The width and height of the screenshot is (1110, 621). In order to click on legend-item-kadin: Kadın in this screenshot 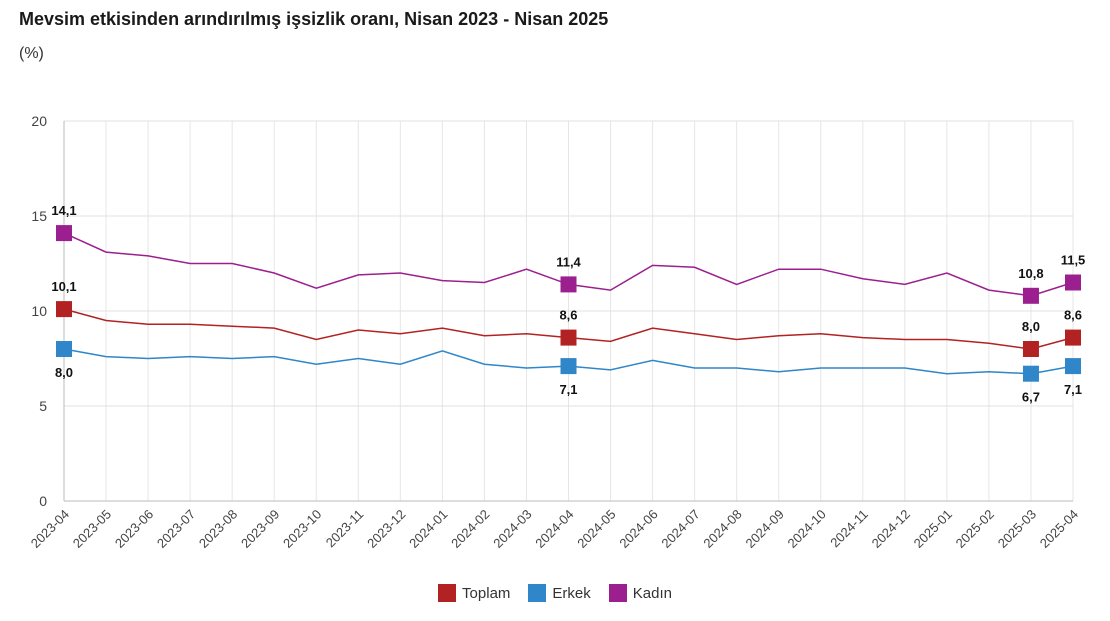, I will do `click(640, 593)`.